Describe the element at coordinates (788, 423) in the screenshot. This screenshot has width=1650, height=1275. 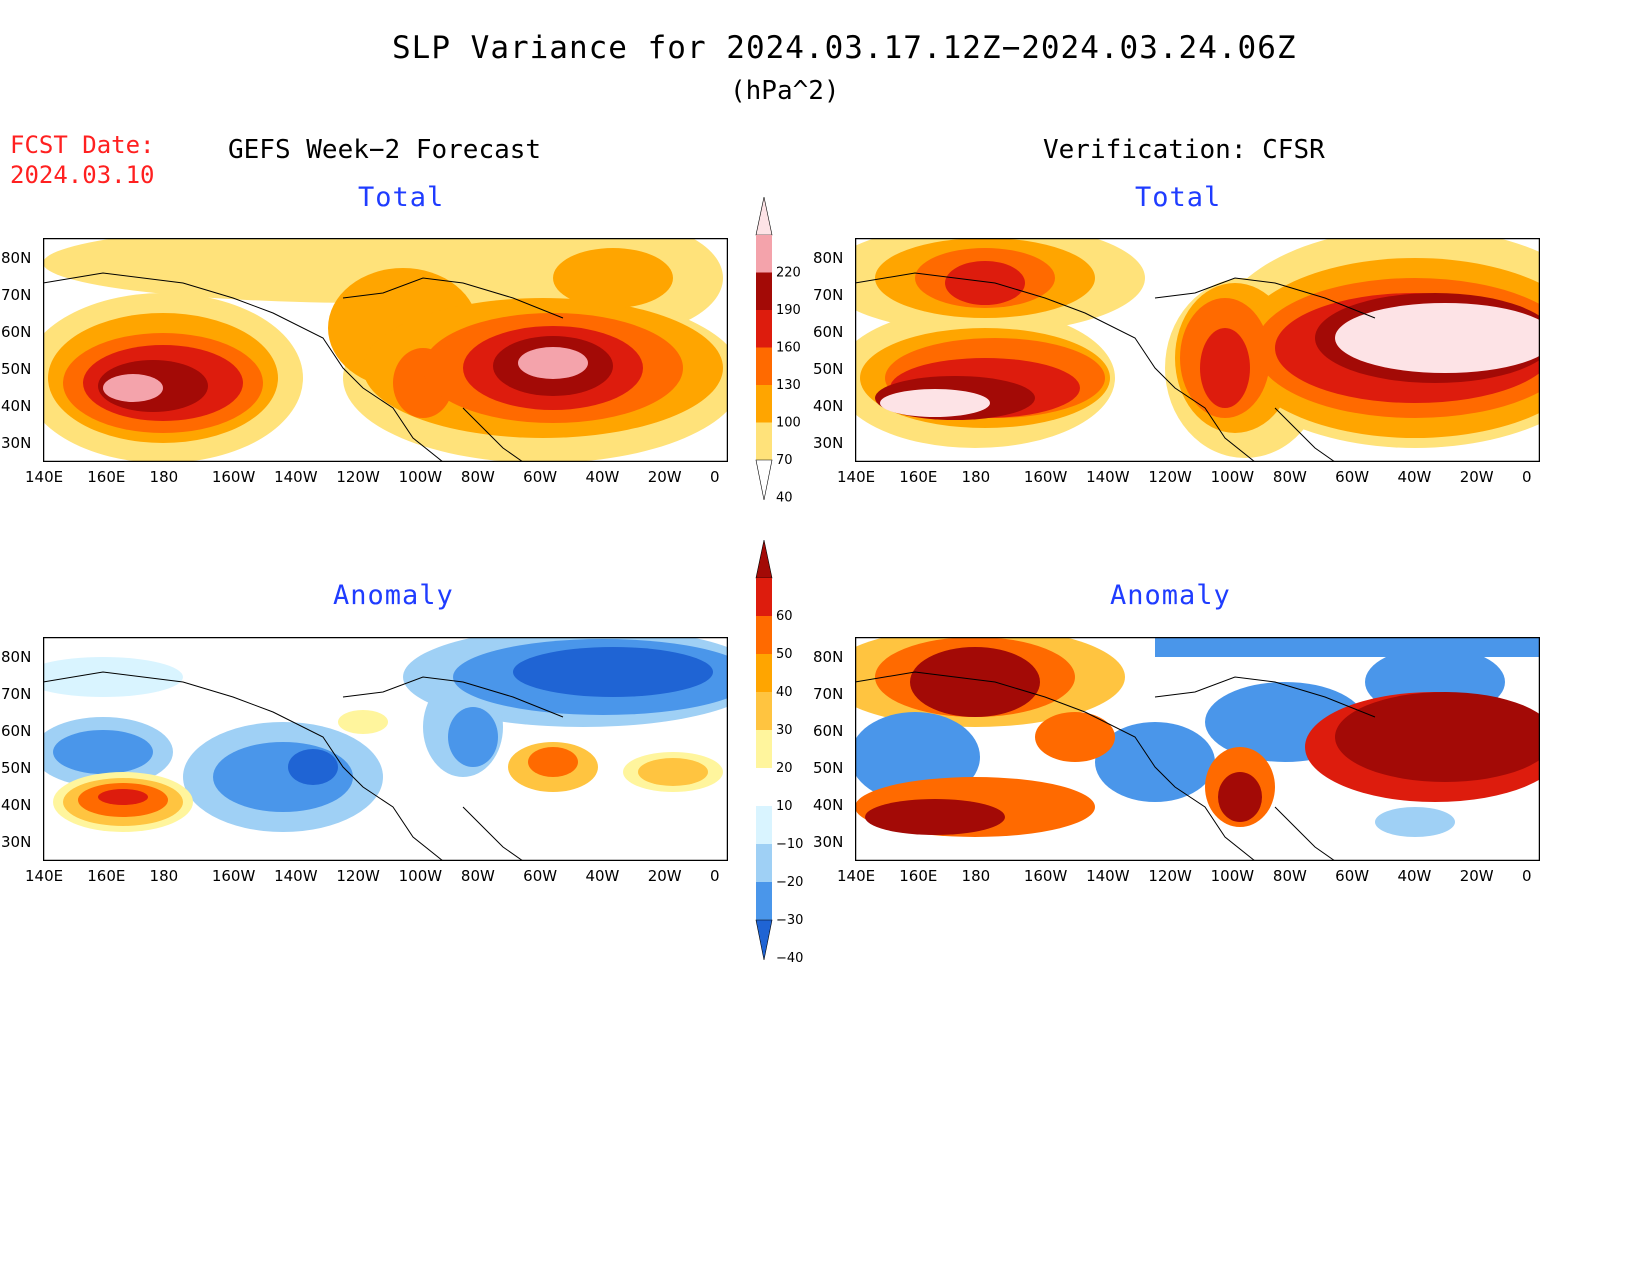
I see `colorbar-label: 100` at that location.